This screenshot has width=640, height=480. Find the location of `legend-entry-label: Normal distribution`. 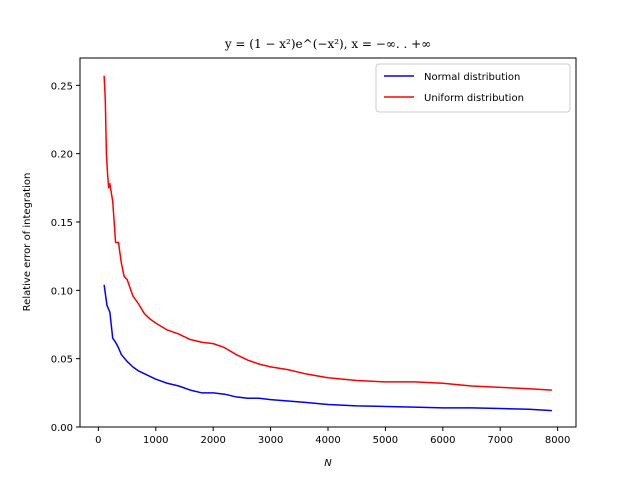

legend-entry-label: Normal distribution is located at coordinates (472, 77).